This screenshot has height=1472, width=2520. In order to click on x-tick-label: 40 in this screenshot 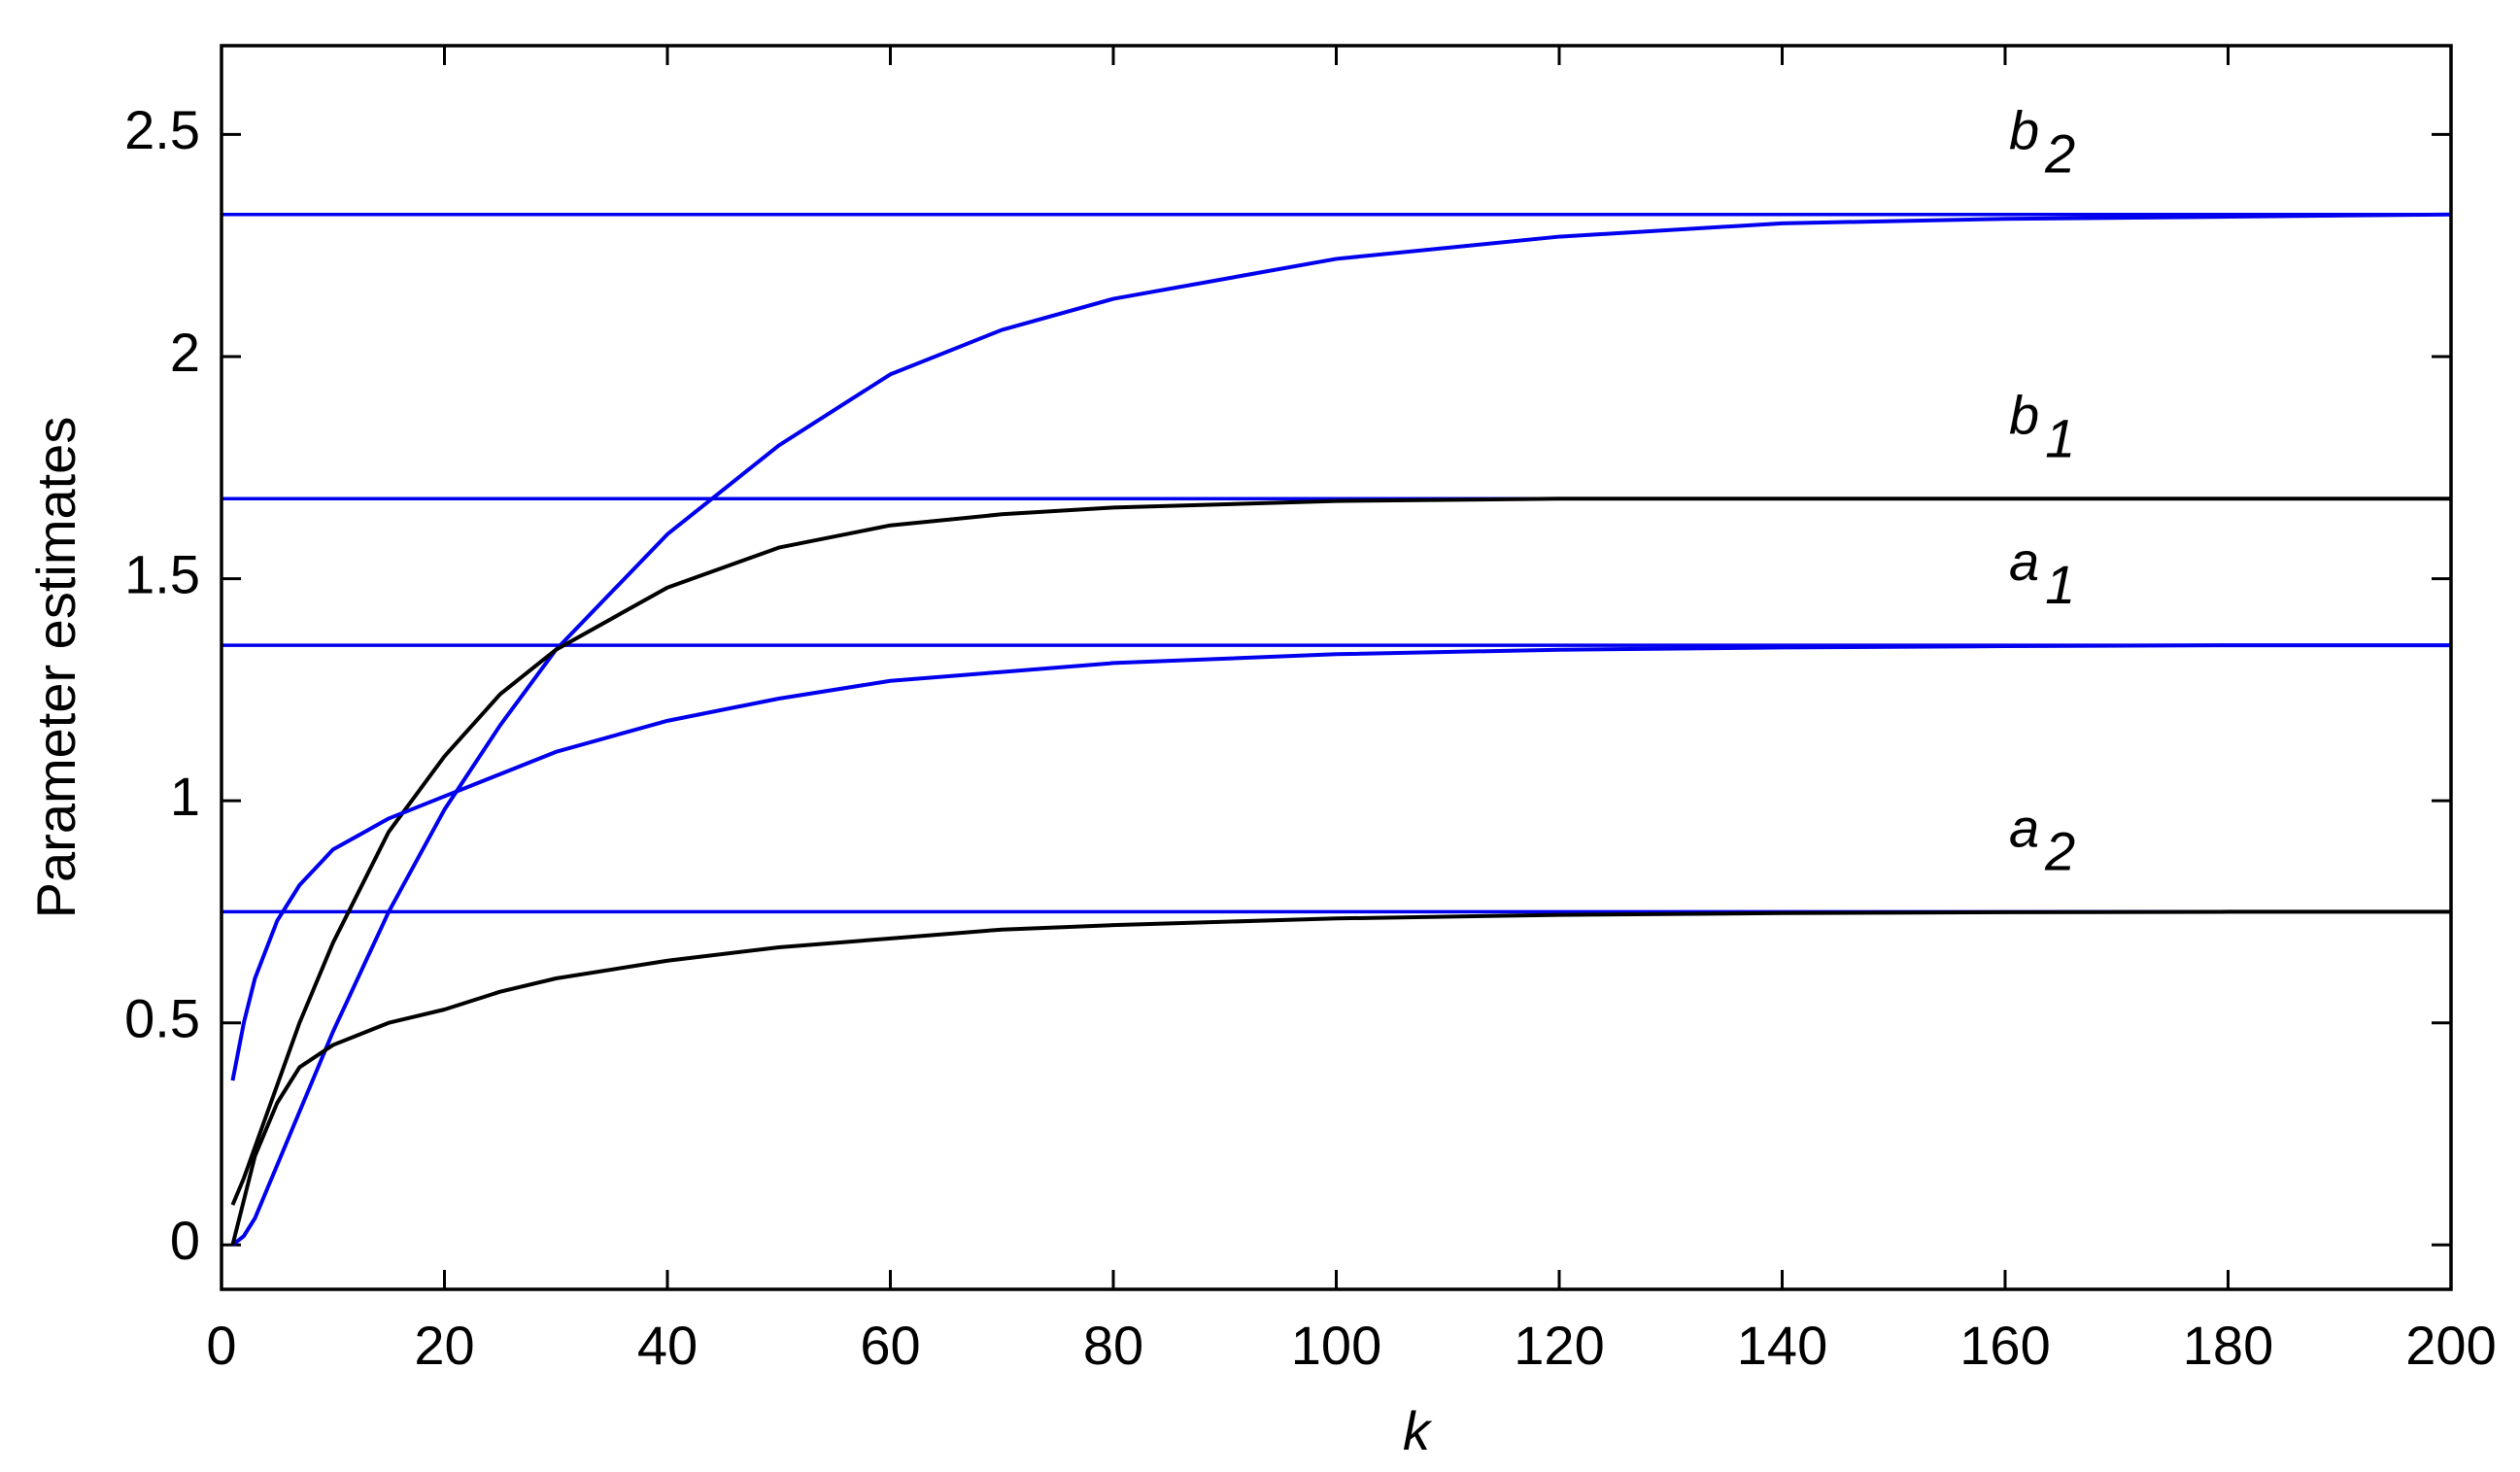, I will do `click(667, 1345)`.